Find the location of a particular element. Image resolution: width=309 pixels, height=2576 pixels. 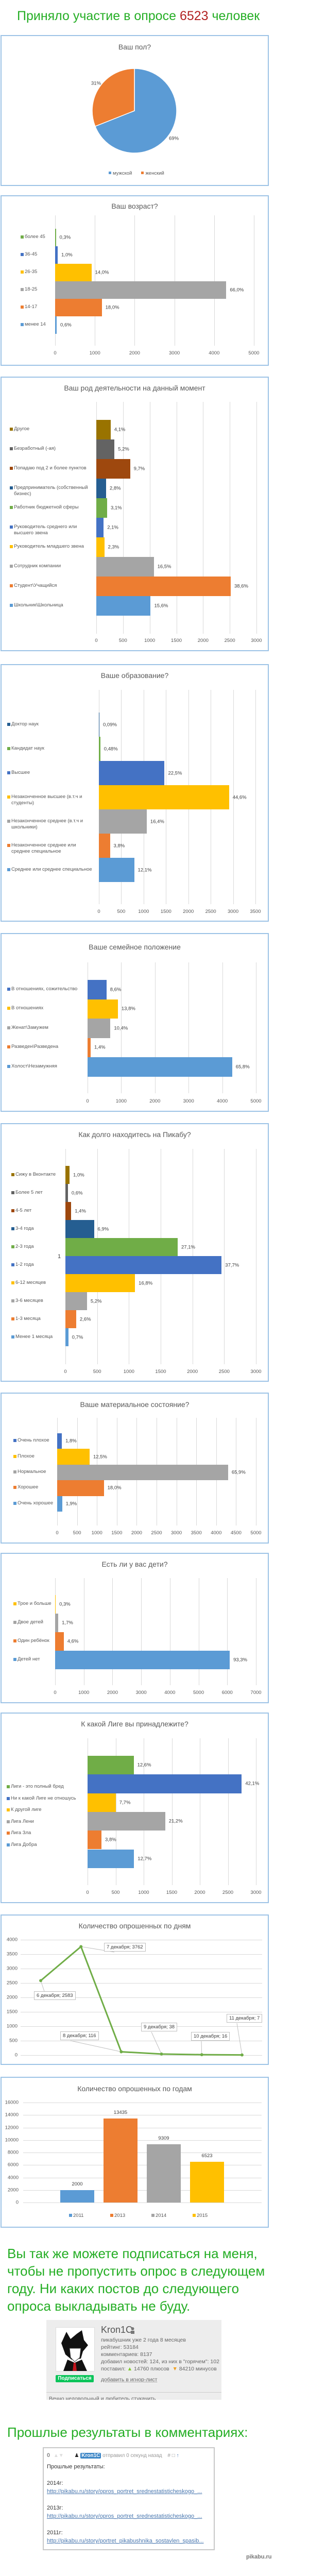

category-text: К другой лиге is located at coordinates (27, 1809).